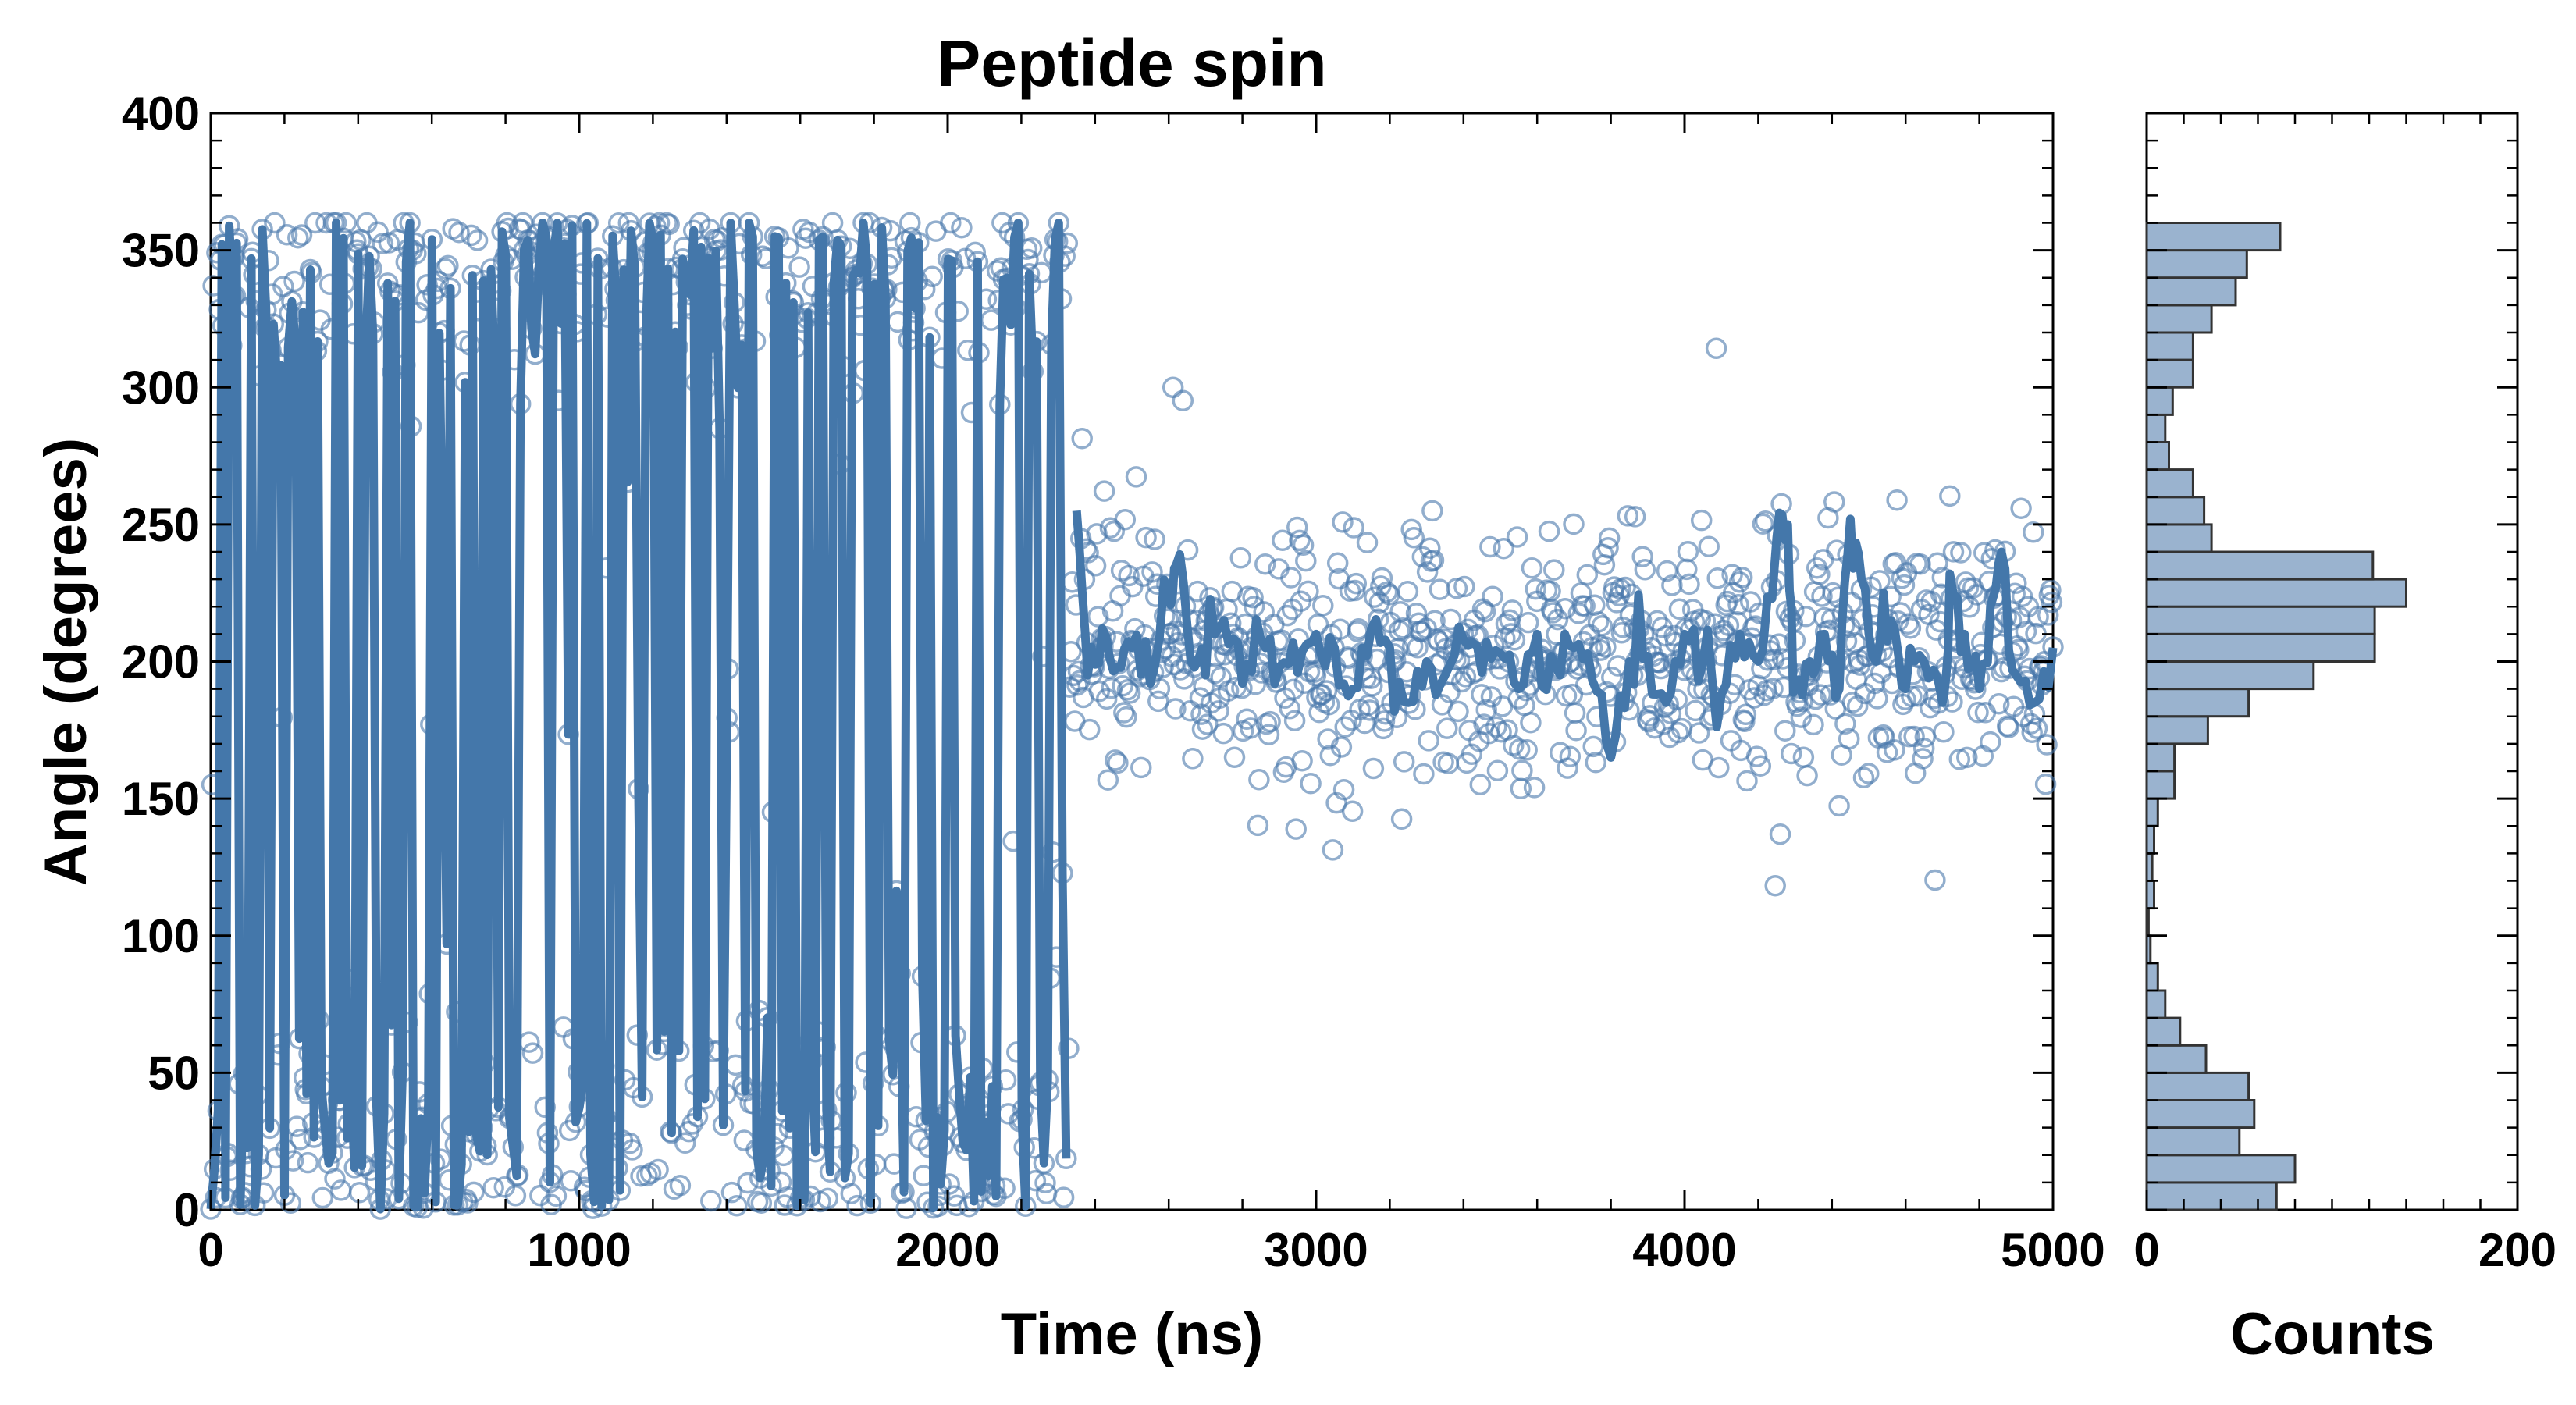  Describe the element at coordinates (2053, 1250) in the screenshot. I see `x-tick-label: 5000` at that location.